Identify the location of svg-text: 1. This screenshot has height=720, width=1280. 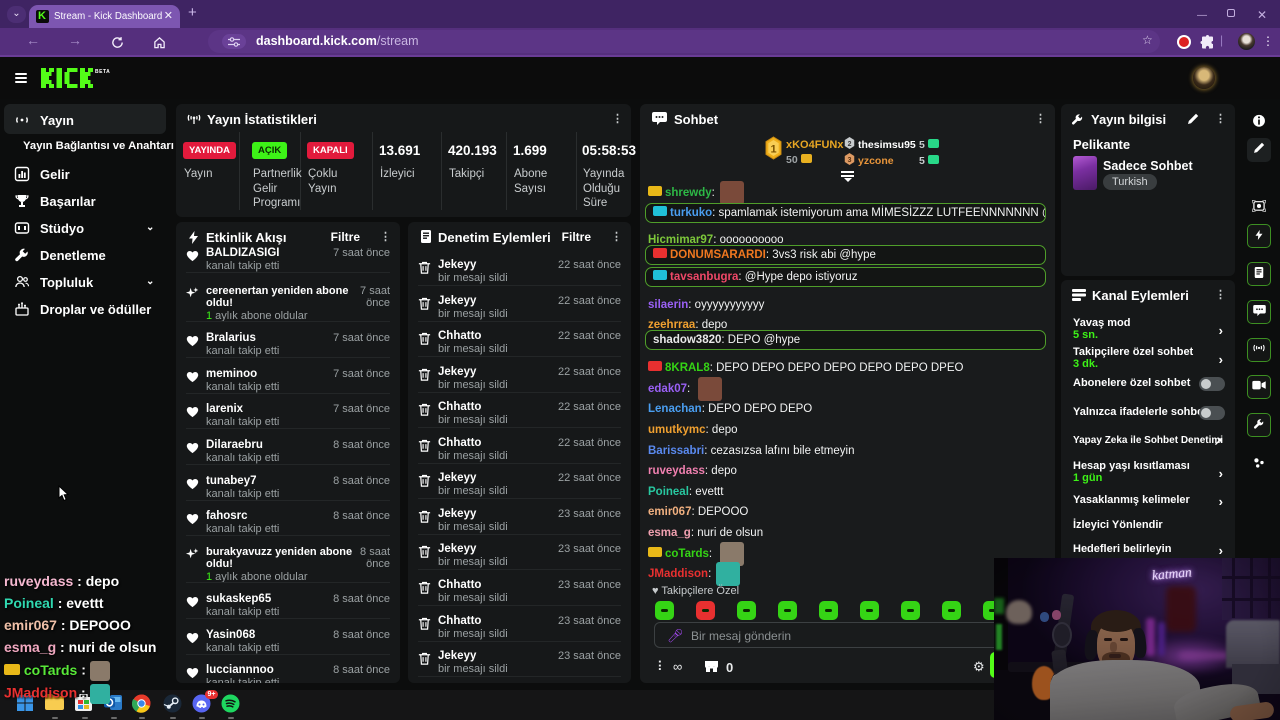
(773, 150).